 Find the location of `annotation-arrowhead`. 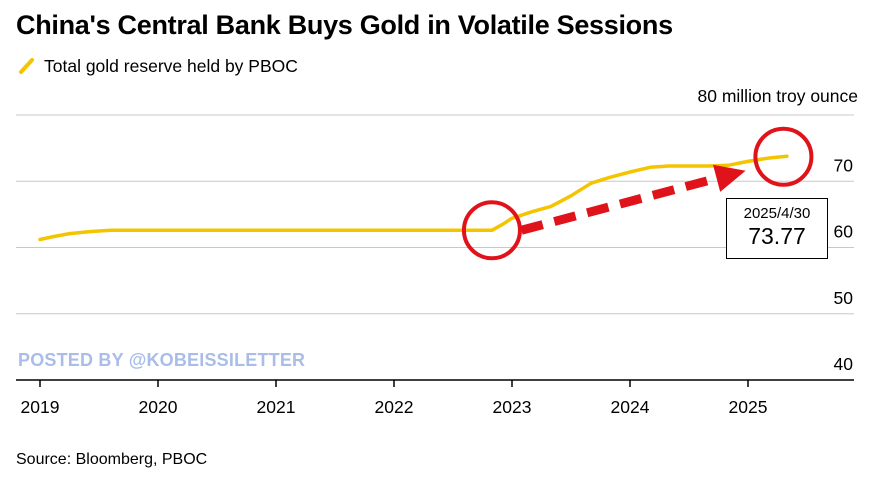

annotation-arrowhead is located at coordinates (729, 178).